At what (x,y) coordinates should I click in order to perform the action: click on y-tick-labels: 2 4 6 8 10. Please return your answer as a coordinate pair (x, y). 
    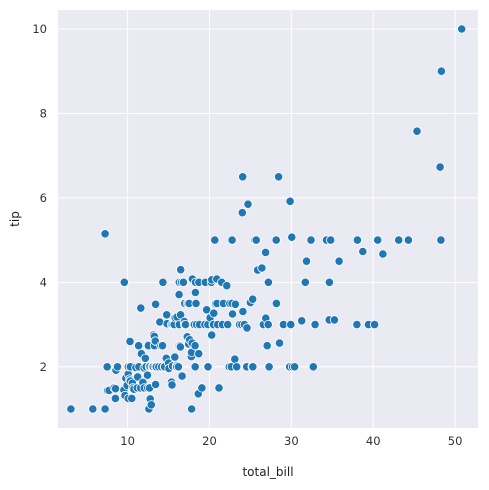
    Looking at the image, I should click on (39, 198).